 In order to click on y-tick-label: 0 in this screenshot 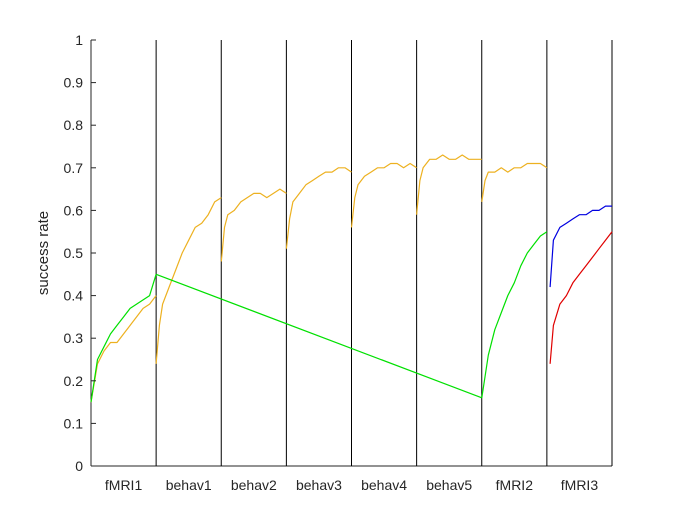, I will do `click(79, 466)`.